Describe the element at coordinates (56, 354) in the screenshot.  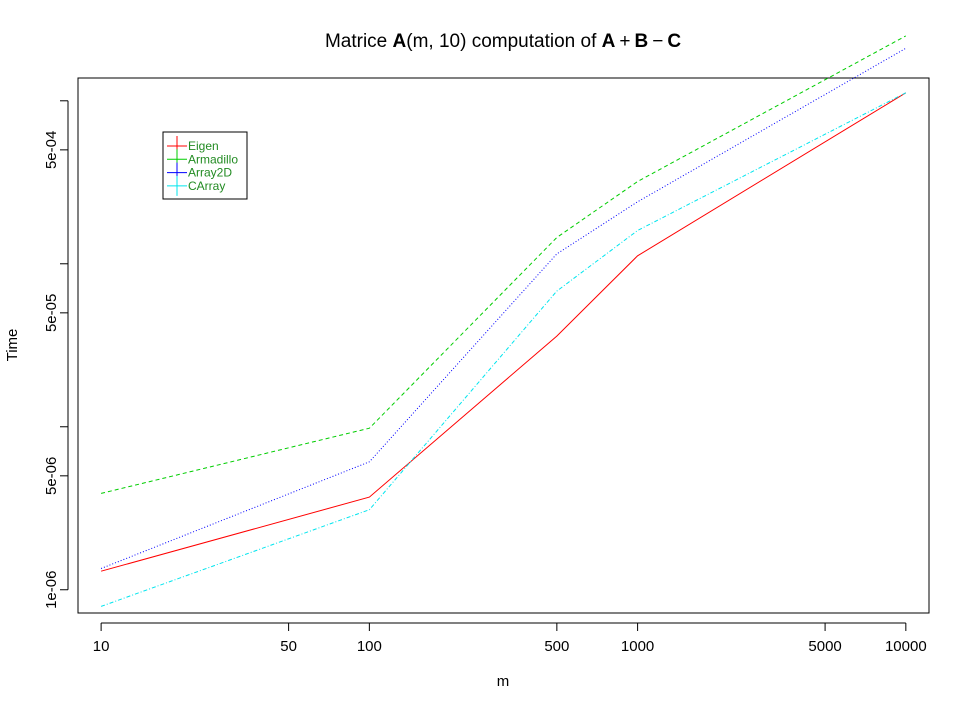
I see `y-axis: 1e-06 5e-06 5e-05 5e-04` at that location.